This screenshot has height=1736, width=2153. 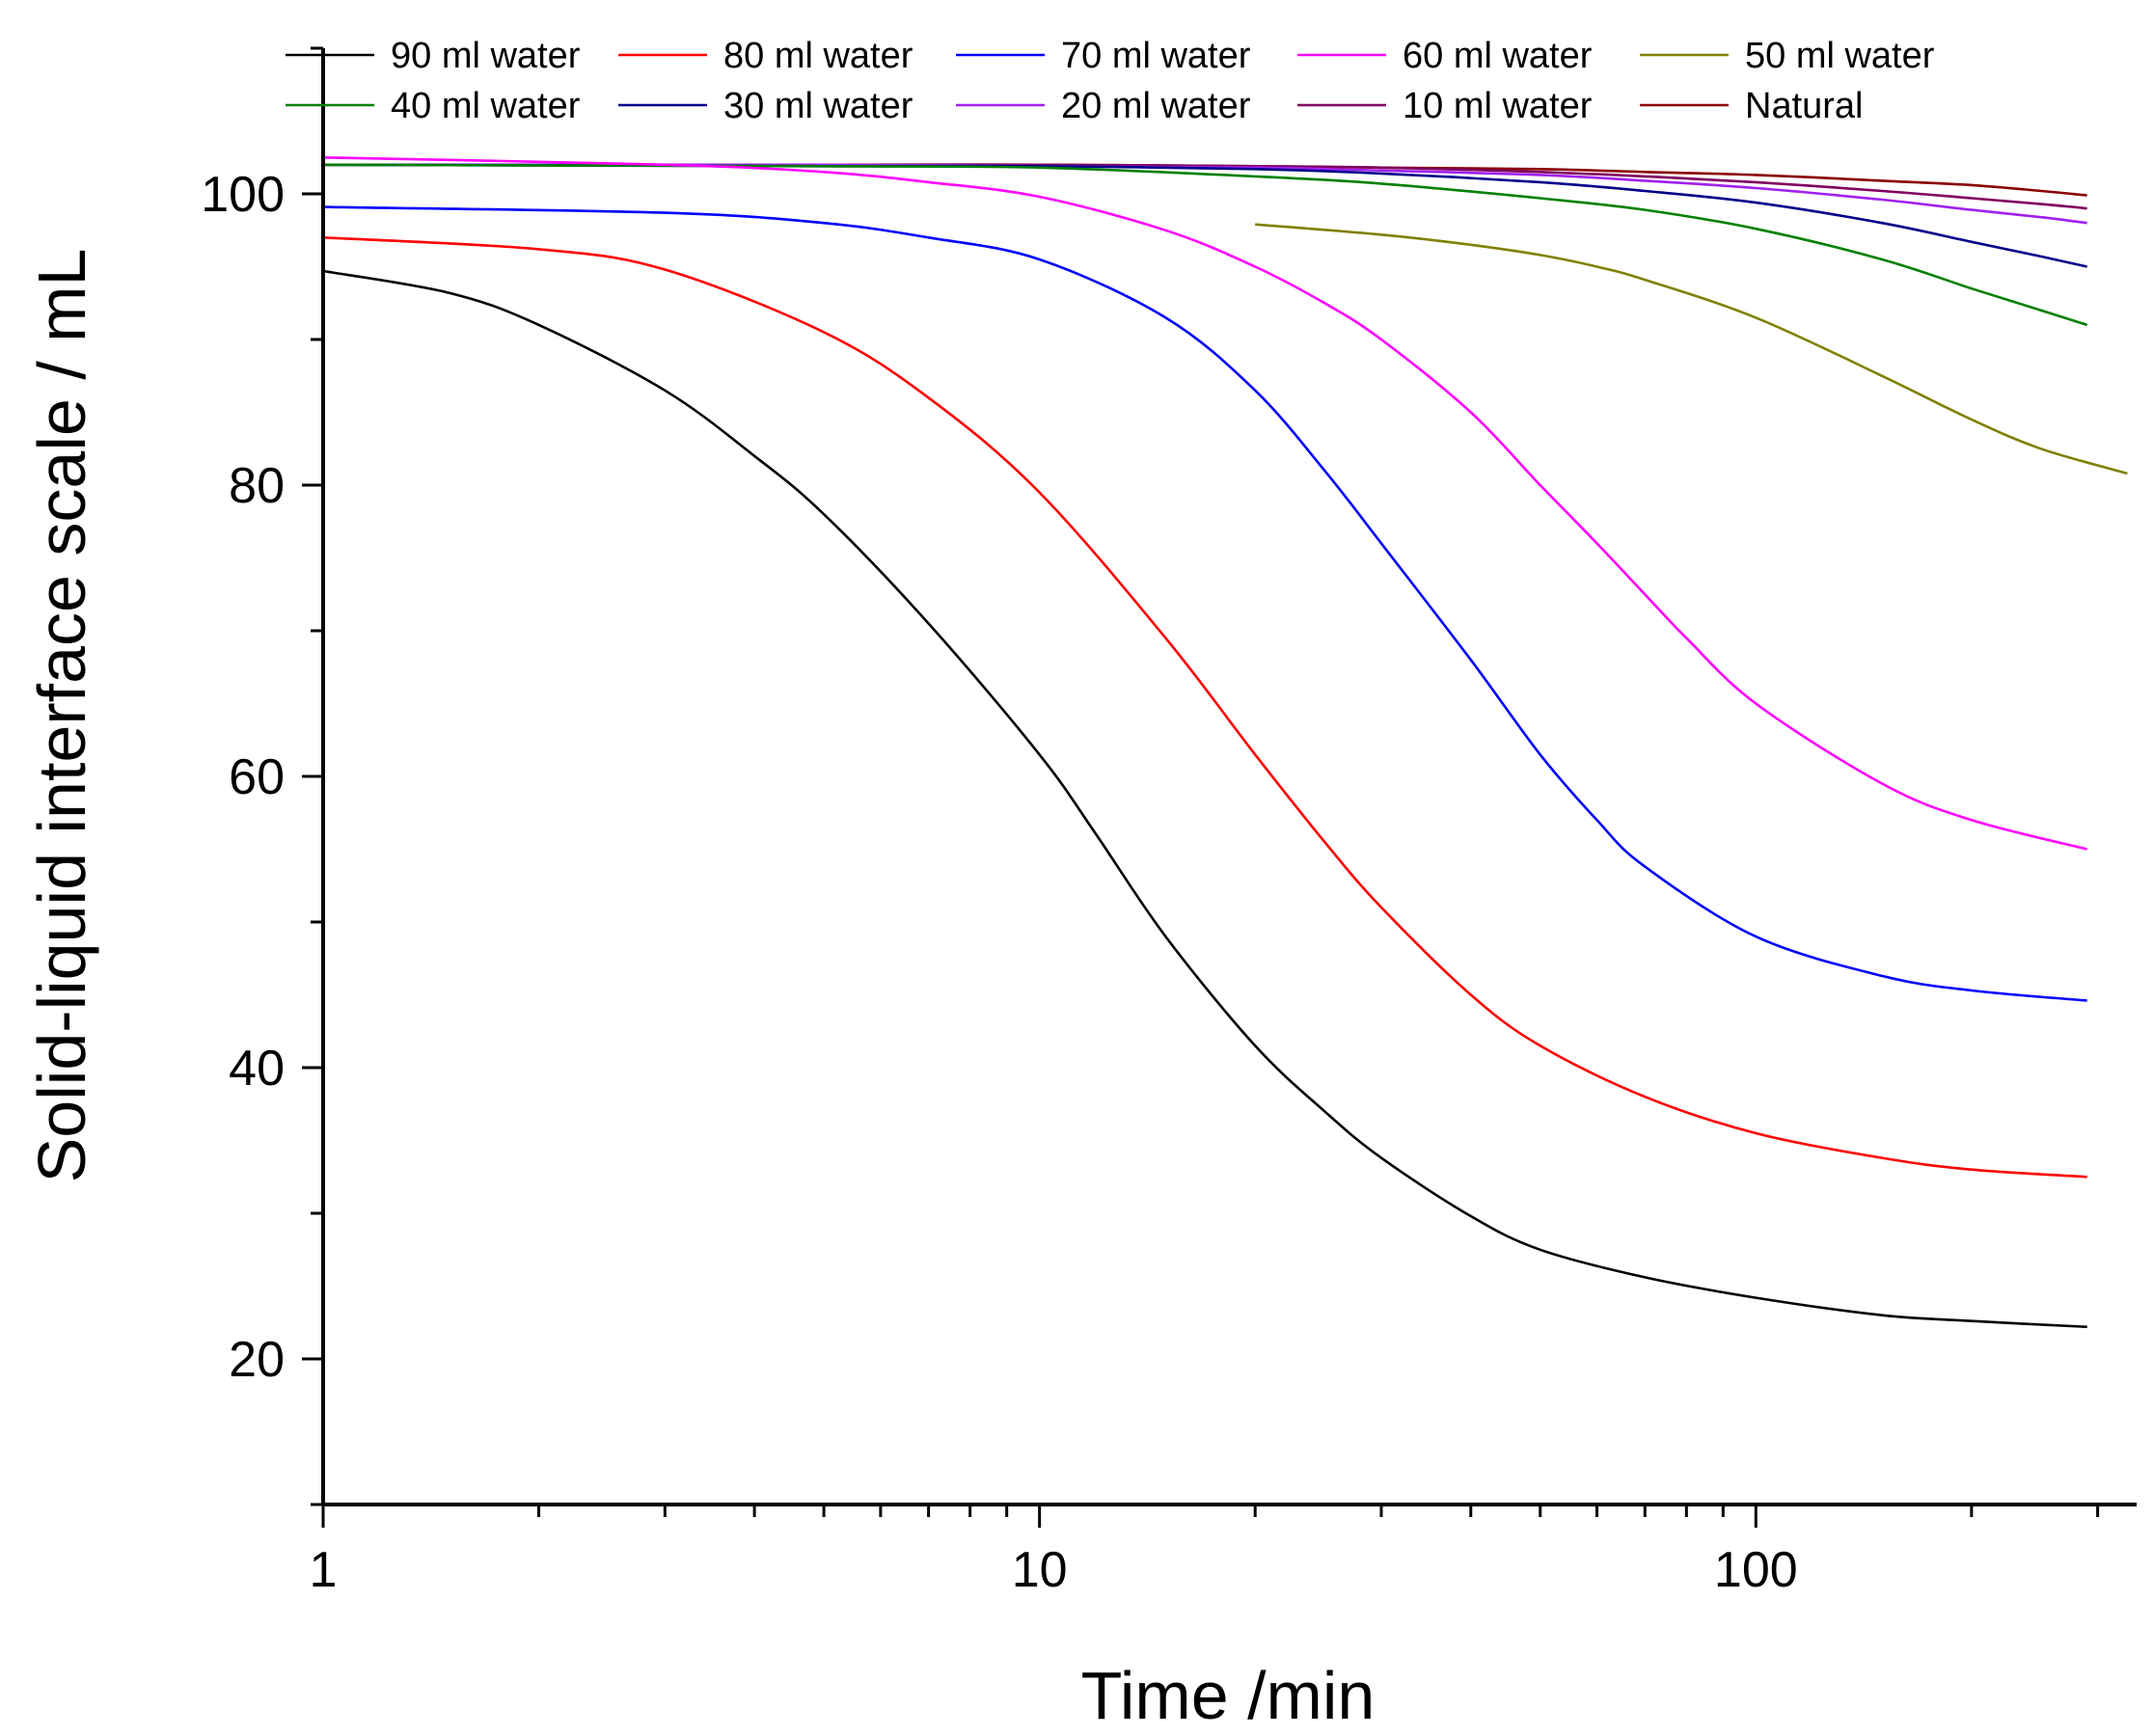 I want to click on y-tick-label: 40, so click(x=257, y=1069).